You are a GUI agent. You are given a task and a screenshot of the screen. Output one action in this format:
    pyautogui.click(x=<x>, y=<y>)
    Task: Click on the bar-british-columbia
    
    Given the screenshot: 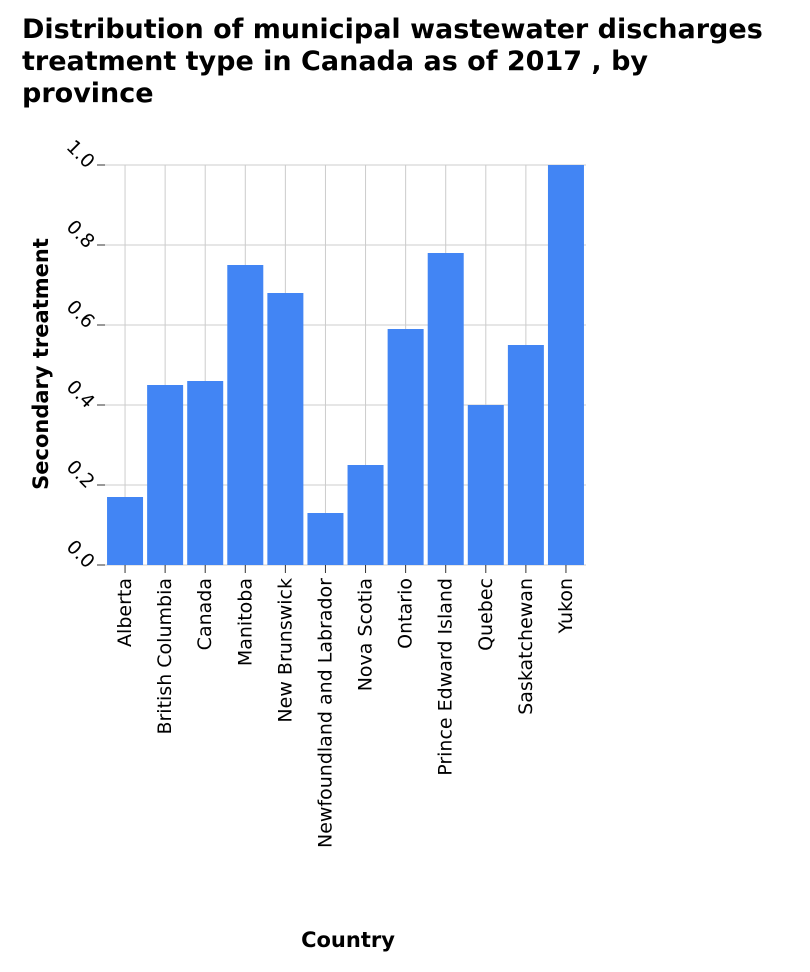 What is the action you would take?
    pyautogui.click(x=165, y=475)
    